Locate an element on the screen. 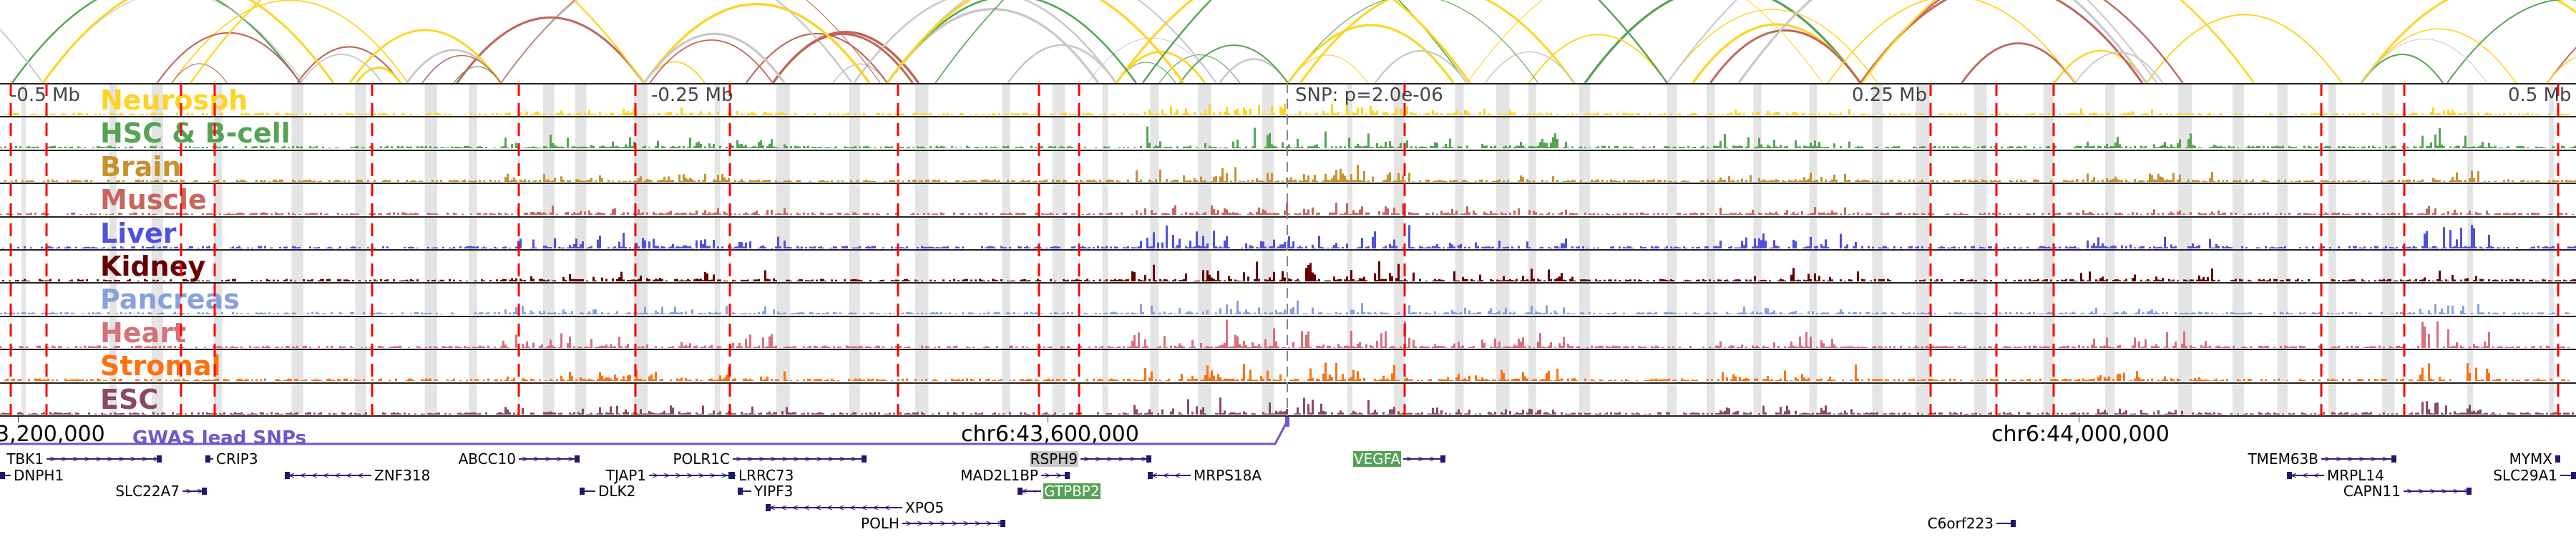 This screenshot has height=537, width=2576. gene-label: MAD2L1BP is located at coordinates (999, 475).